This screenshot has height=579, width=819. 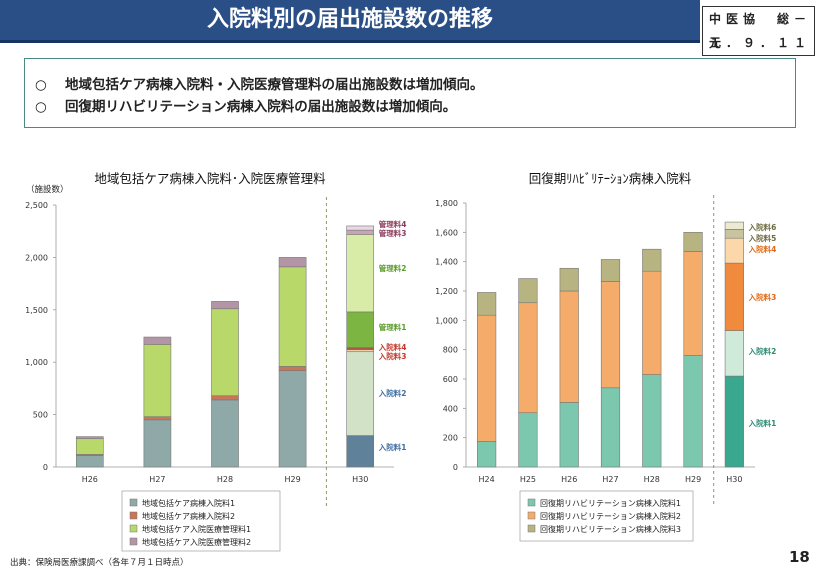 What do you see at coordinates (762, 238) in the screenshot?
I see `h30-series-label: 入院料5` at bounding box center [762, 238].